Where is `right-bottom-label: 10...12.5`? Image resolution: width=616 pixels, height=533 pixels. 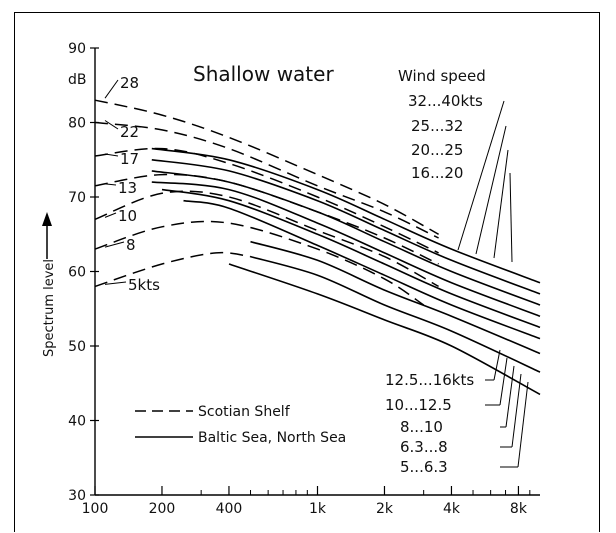
right-bottom-label: 10...12.5 is located at coordinates (418, 405).